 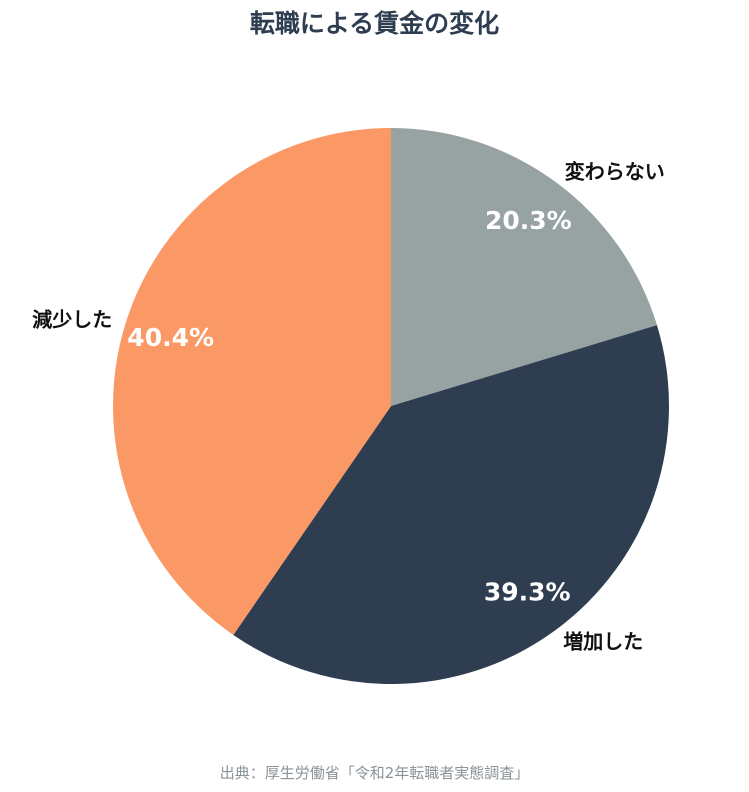 I want to click on pie-slice-unchanged, so click(x=524, y=267).